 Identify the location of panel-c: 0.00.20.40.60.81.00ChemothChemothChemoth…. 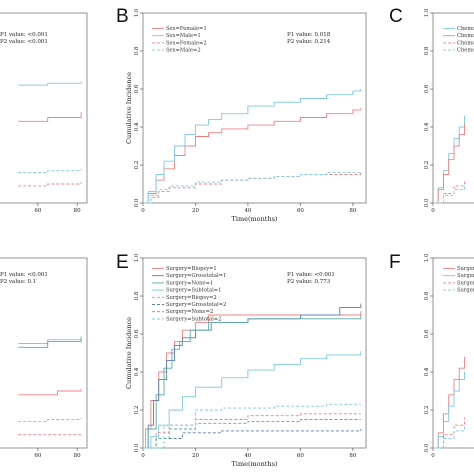
(431, 110).